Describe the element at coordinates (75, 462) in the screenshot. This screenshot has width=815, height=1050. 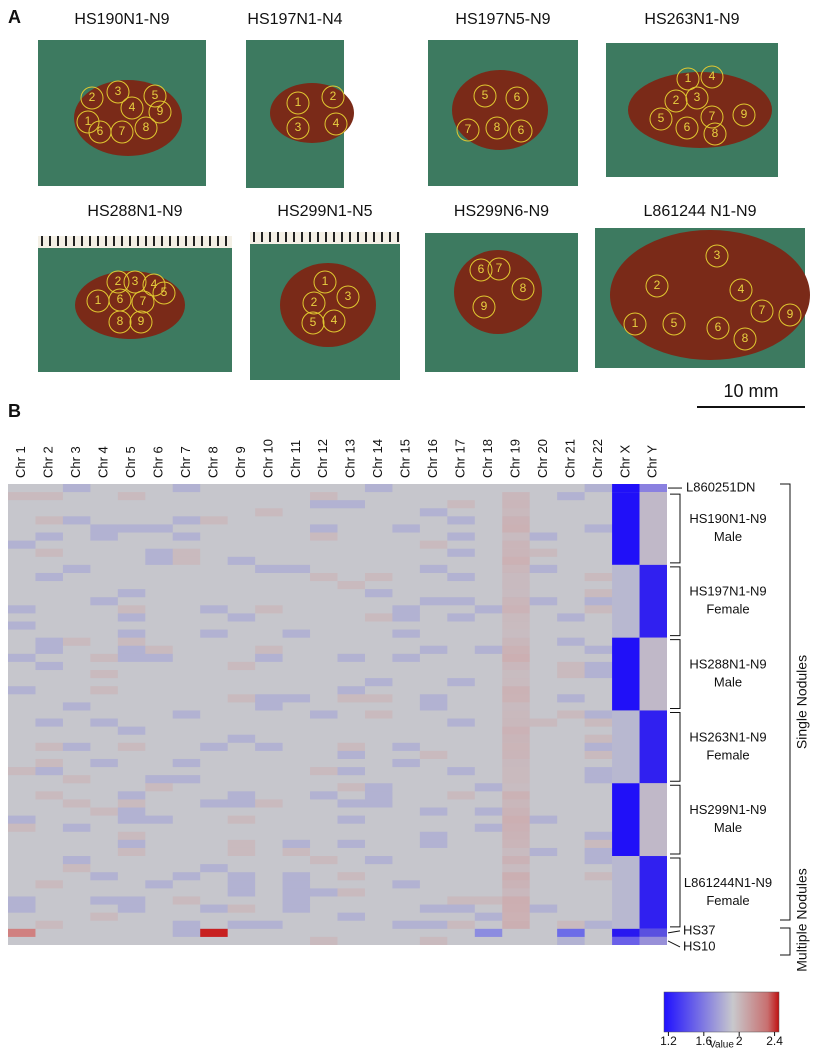
I see `column-label: Chr 3` at that location.